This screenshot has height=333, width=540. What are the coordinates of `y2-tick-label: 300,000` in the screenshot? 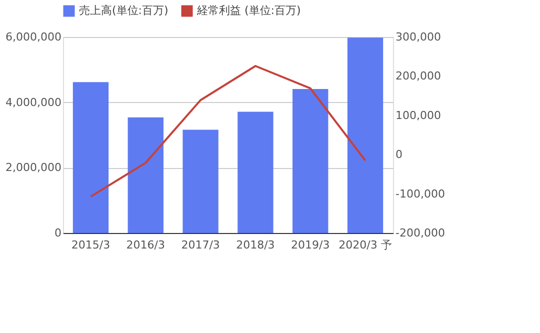 It's located at (418, 37).